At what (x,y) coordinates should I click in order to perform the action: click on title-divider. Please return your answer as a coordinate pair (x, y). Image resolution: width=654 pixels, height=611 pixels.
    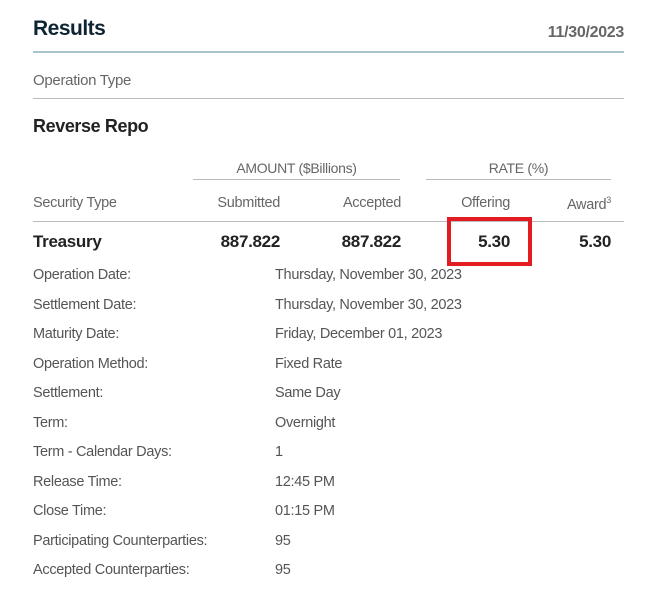
    Looking at the image, I should click on (328, 52).